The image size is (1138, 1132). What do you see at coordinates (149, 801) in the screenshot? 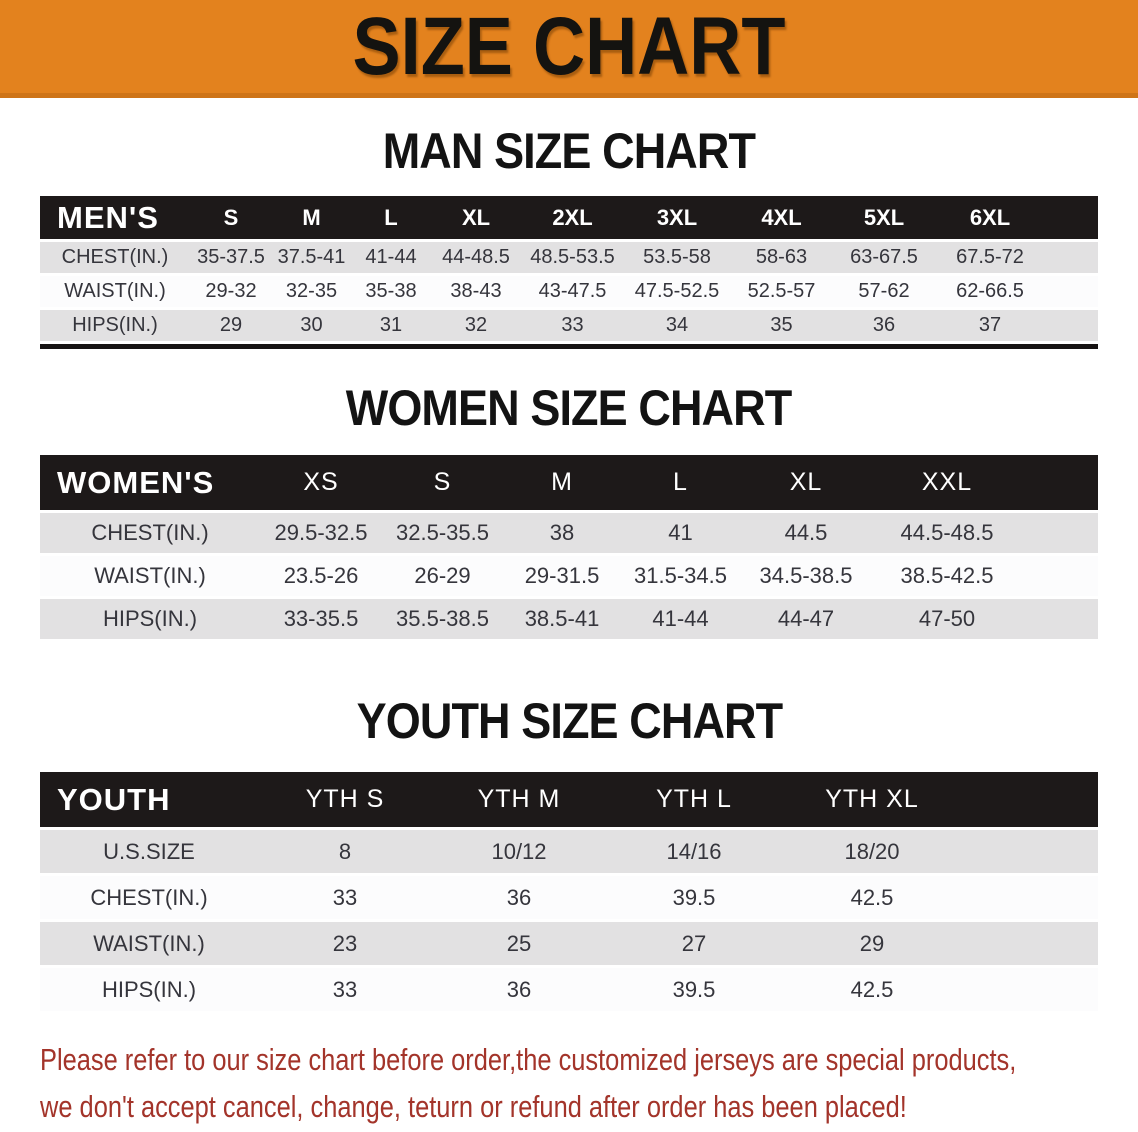
I see `table-corner-label: YOUTH` at bounding box center [149, 801].